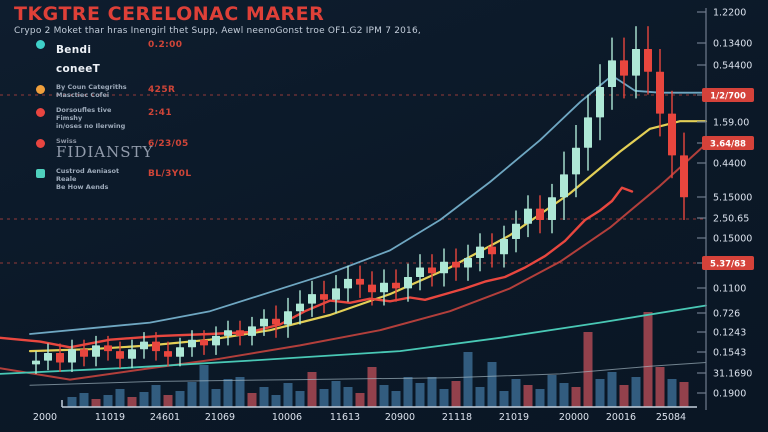  I want to click on svg-text: 3.64/88, so click(728, 145).